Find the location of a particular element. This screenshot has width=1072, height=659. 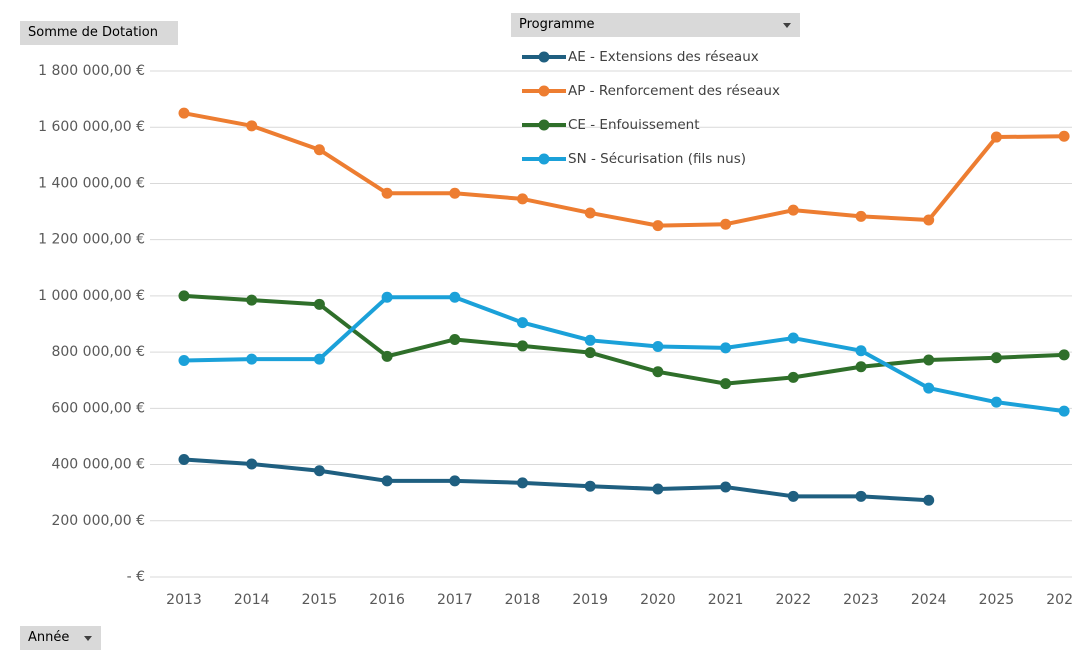

y-tick-label: 1 400 000,00 € is located at coordinates (91, 183).